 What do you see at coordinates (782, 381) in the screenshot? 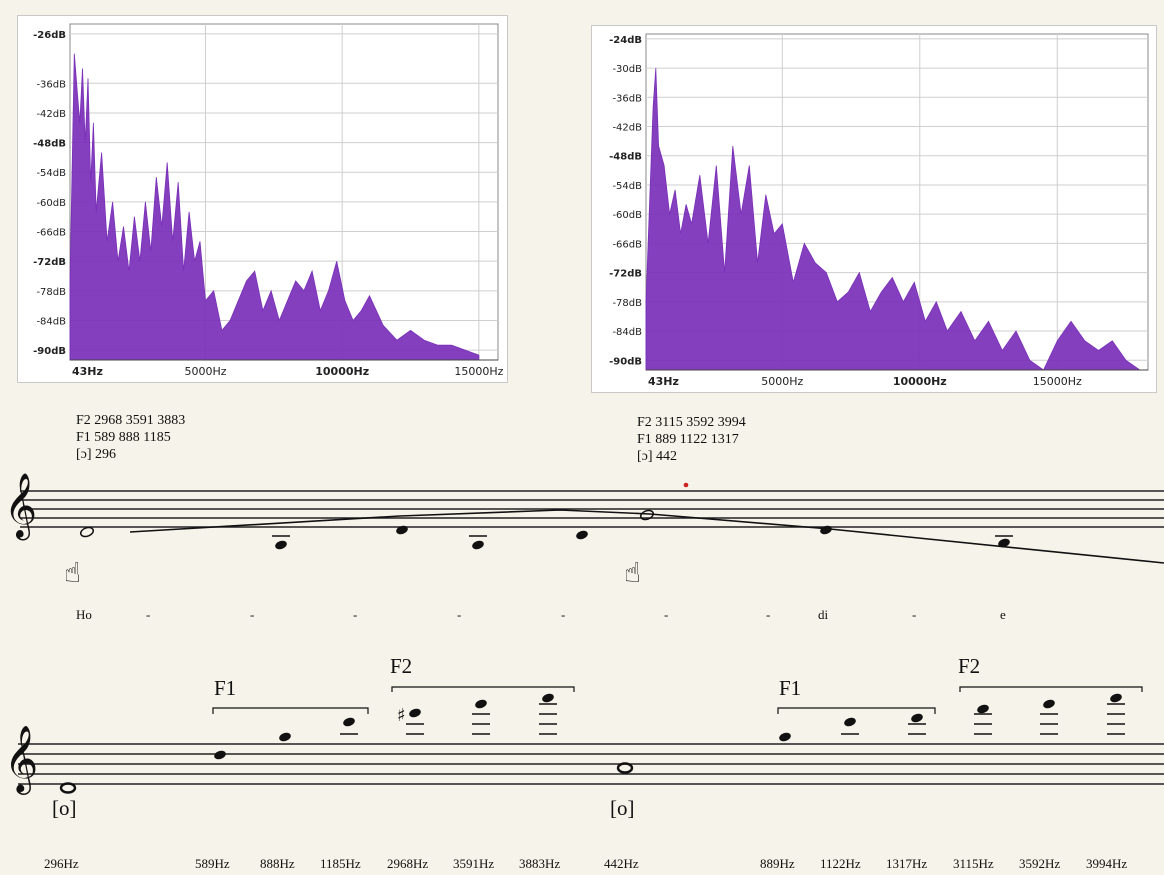
I see `right-x-tick-label: 5000Hz` at bounding box center [782, 381].